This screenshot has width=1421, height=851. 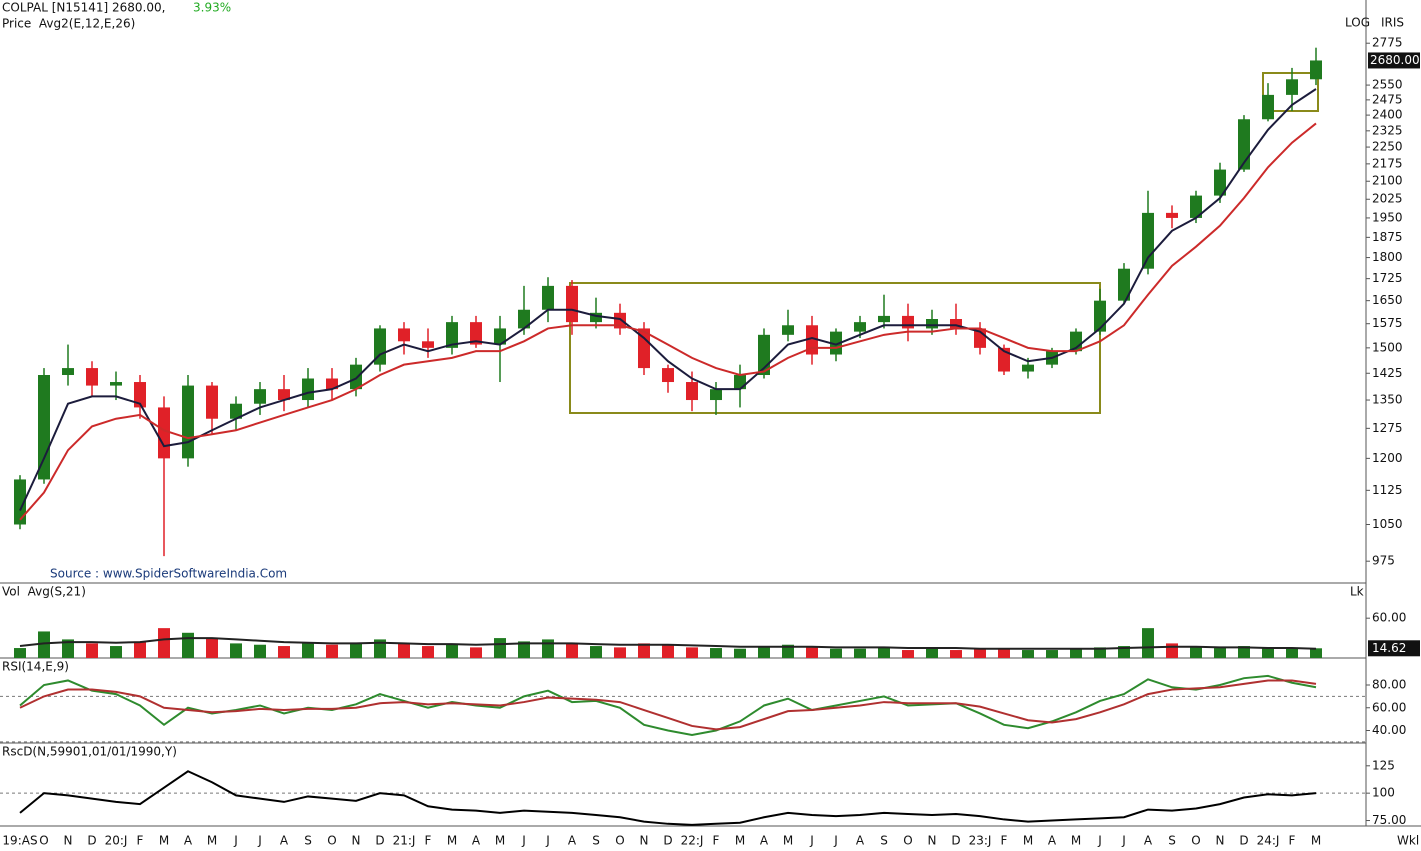 I want to click on source: Source : www.SpiderSoftwareIndia.Com, so click(x=168, y=574).